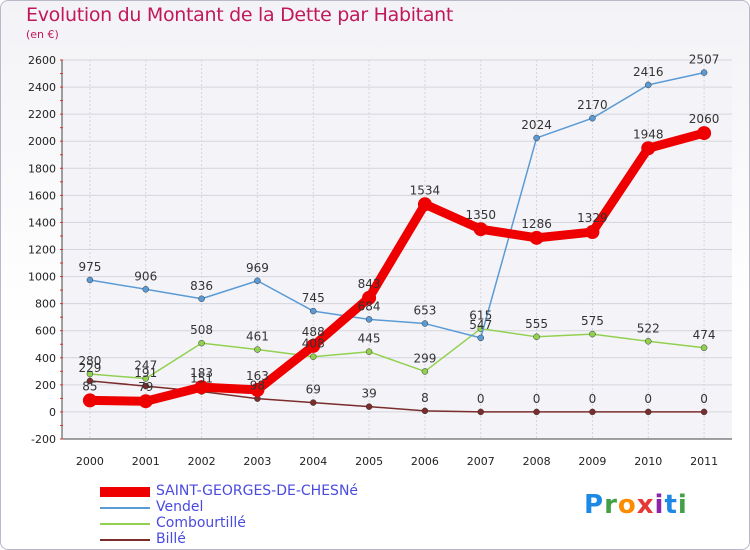 This screenshot has width=750, height=550. What do you see at coordinates (537, 461) in the screenshot?
I see `x-tick-label: 2008` at bounding box center [537, 461].